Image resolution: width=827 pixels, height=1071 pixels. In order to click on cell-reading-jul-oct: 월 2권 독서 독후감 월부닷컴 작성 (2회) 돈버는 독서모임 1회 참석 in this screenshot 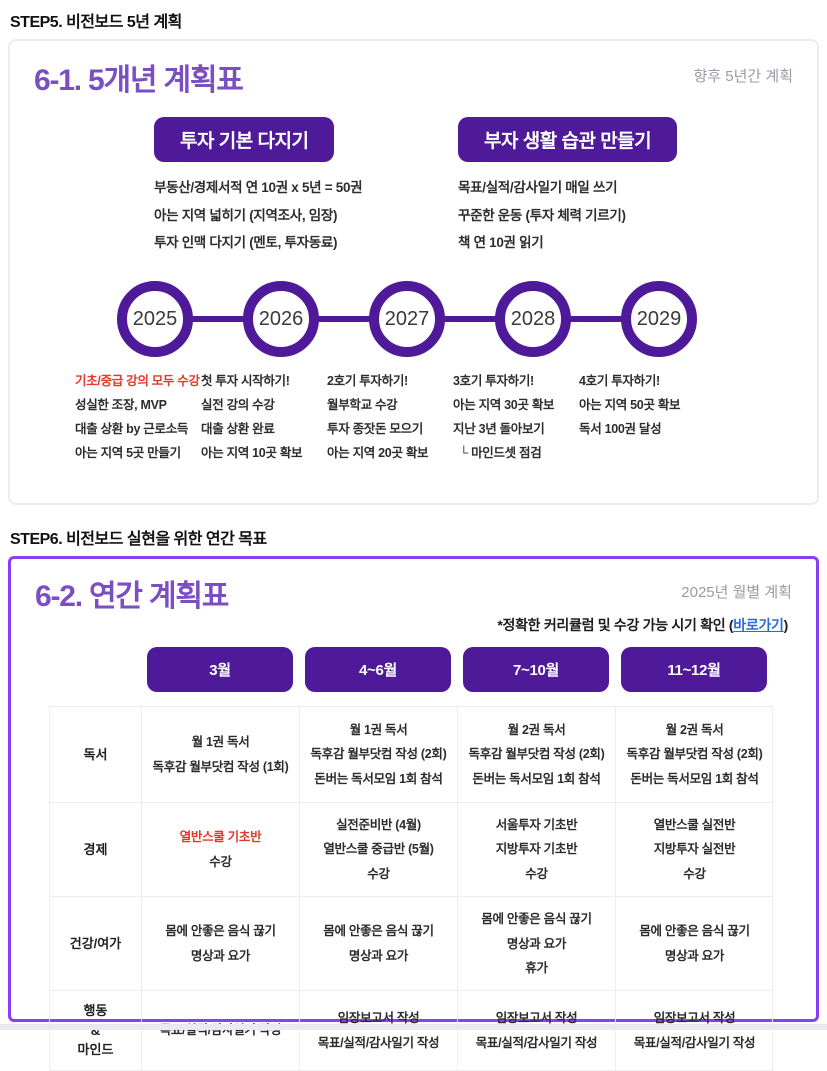, I will do `click(536, 754)`.